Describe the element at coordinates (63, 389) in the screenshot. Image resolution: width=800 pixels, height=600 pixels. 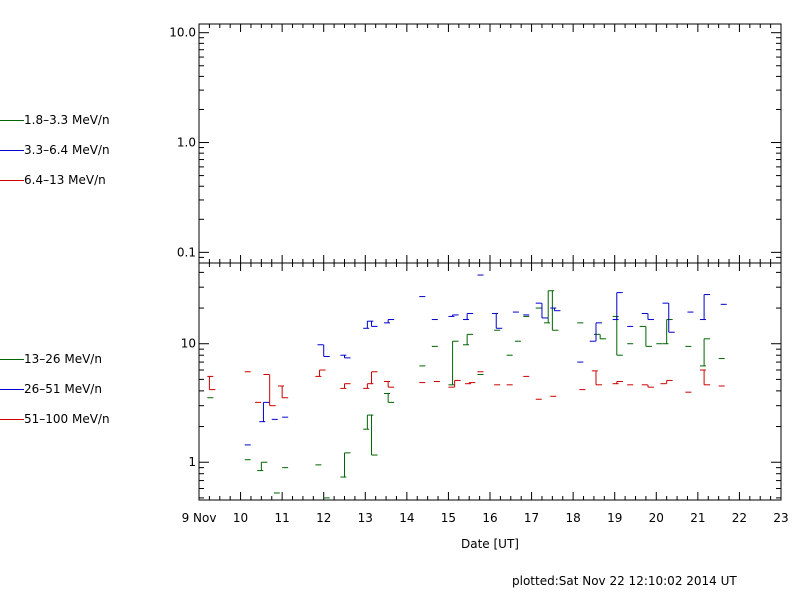
I see `legend-label: 26–51 MeV/n` at that location.